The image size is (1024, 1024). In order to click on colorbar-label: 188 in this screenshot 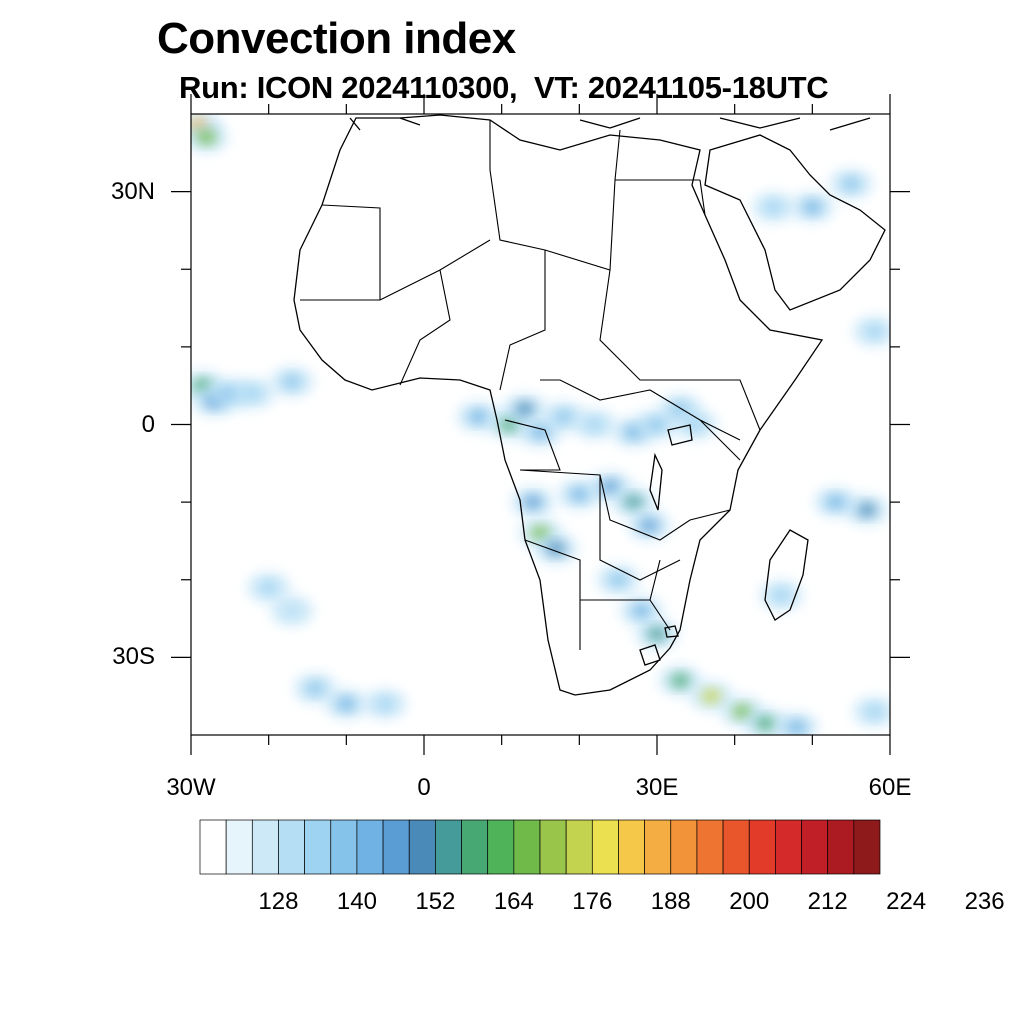, I will do `click(670, 901)`.